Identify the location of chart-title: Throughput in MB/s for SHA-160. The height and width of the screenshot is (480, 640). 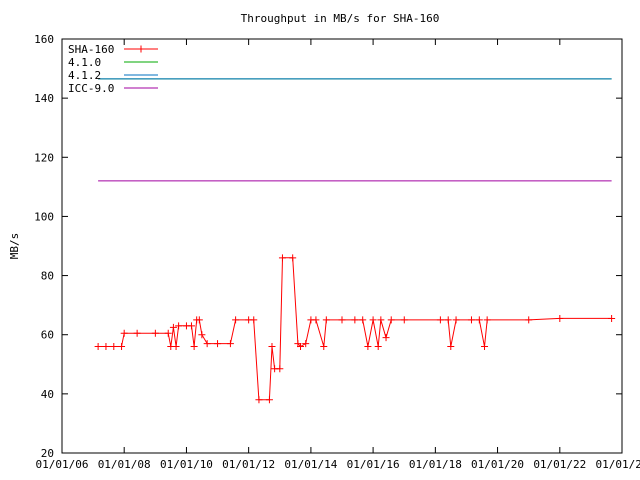
(340, 18).